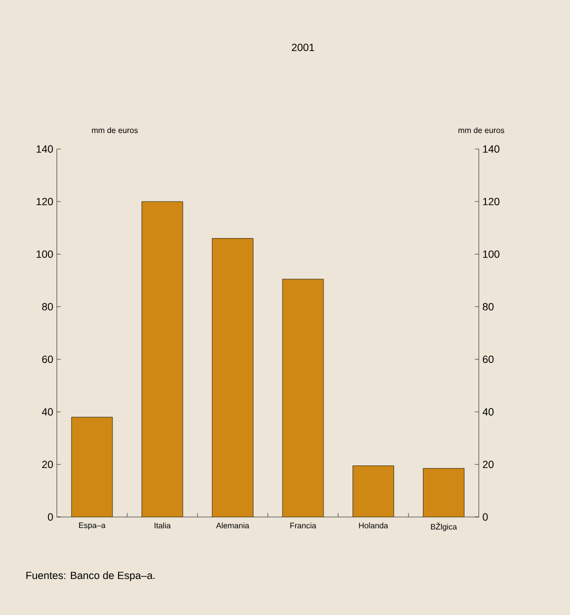 This screenshot has height=615, width=570. I want to click on y-tick-label: 0, so click(485, 517).